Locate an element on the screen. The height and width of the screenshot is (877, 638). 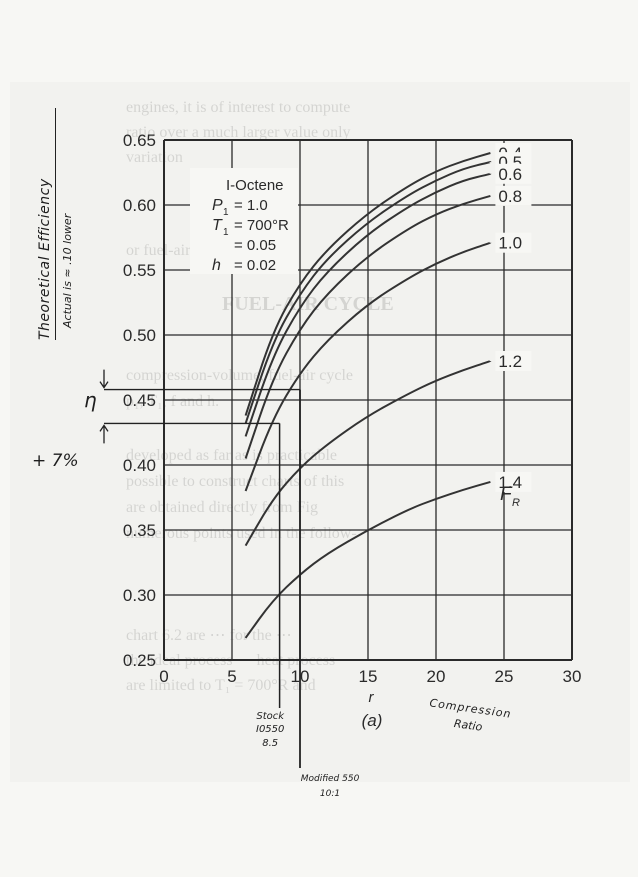
modified-line2: 10:1 is located at coordinates (330, 794).